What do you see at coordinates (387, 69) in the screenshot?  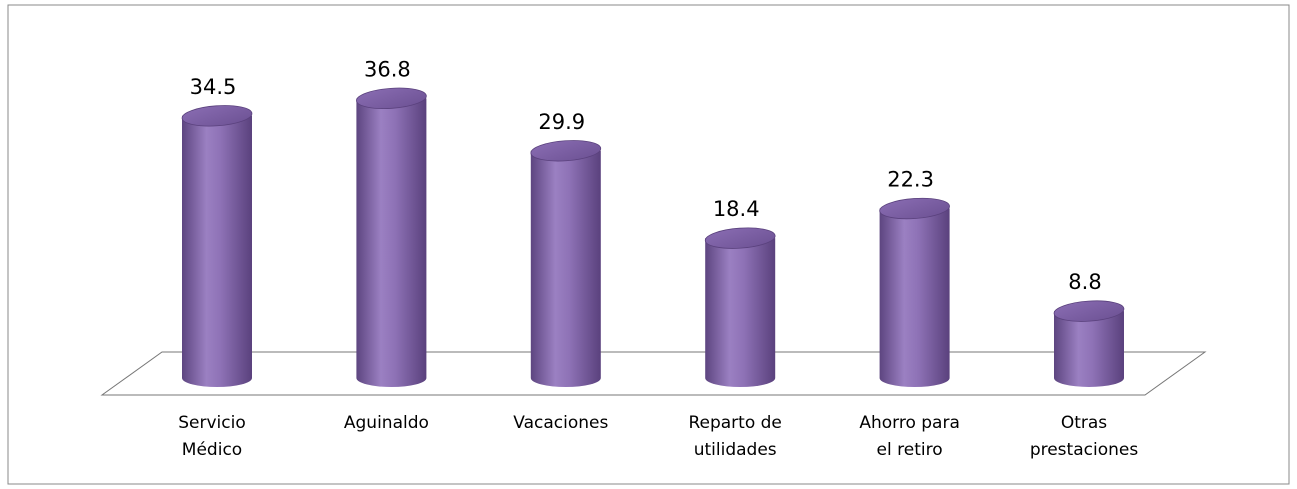 I see `data-label: 36.8` at bounding box center [387, 69].